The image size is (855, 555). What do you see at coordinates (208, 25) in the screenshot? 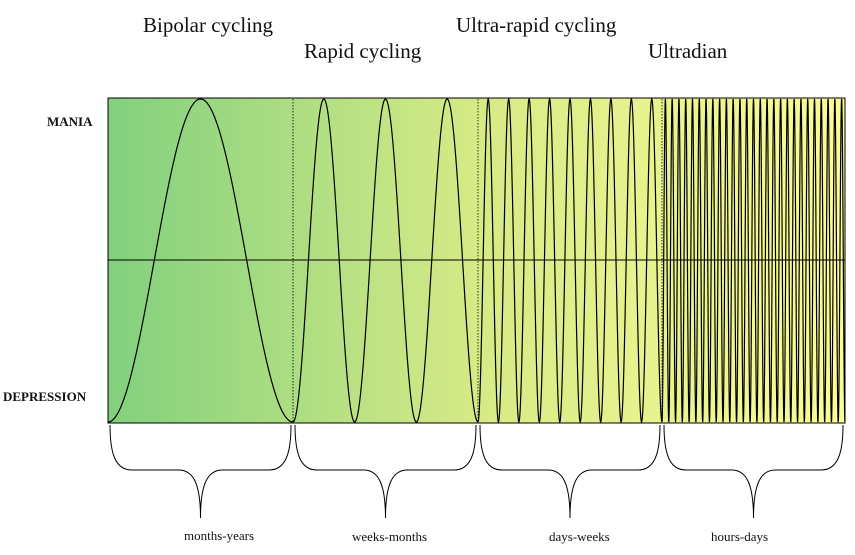
I see `title-bipolar-cycling: Bipolar cycling` at bounding box center [208, 25].